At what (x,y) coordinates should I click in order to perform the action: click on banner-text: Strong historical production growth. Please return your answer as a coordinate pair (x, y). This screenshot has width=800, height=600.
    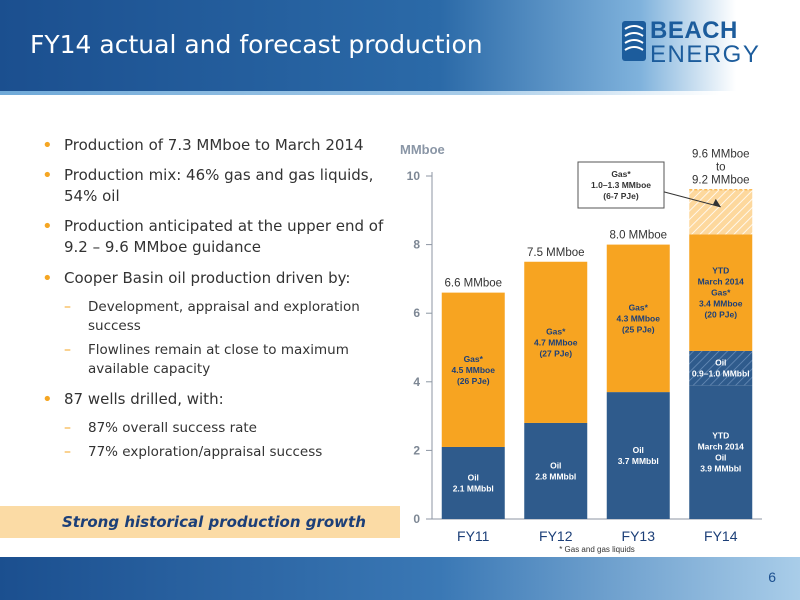
    Looking at the image, I should click on (214, 522).